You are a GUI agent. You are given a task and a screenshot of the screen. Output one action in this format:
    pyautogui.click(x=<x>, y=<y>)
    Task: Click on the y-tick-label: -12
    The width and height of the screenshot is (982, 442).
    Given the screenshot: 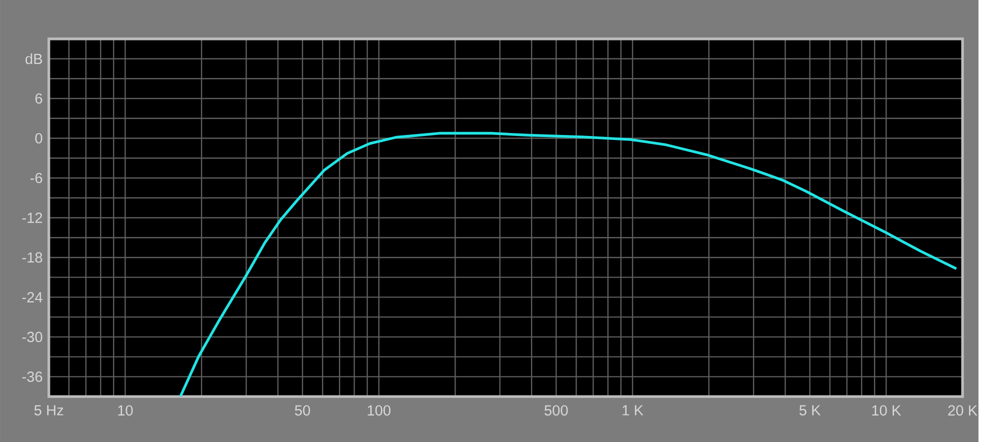 What is the action you would take?
    pyautogui.click(x=32, y=217)
    